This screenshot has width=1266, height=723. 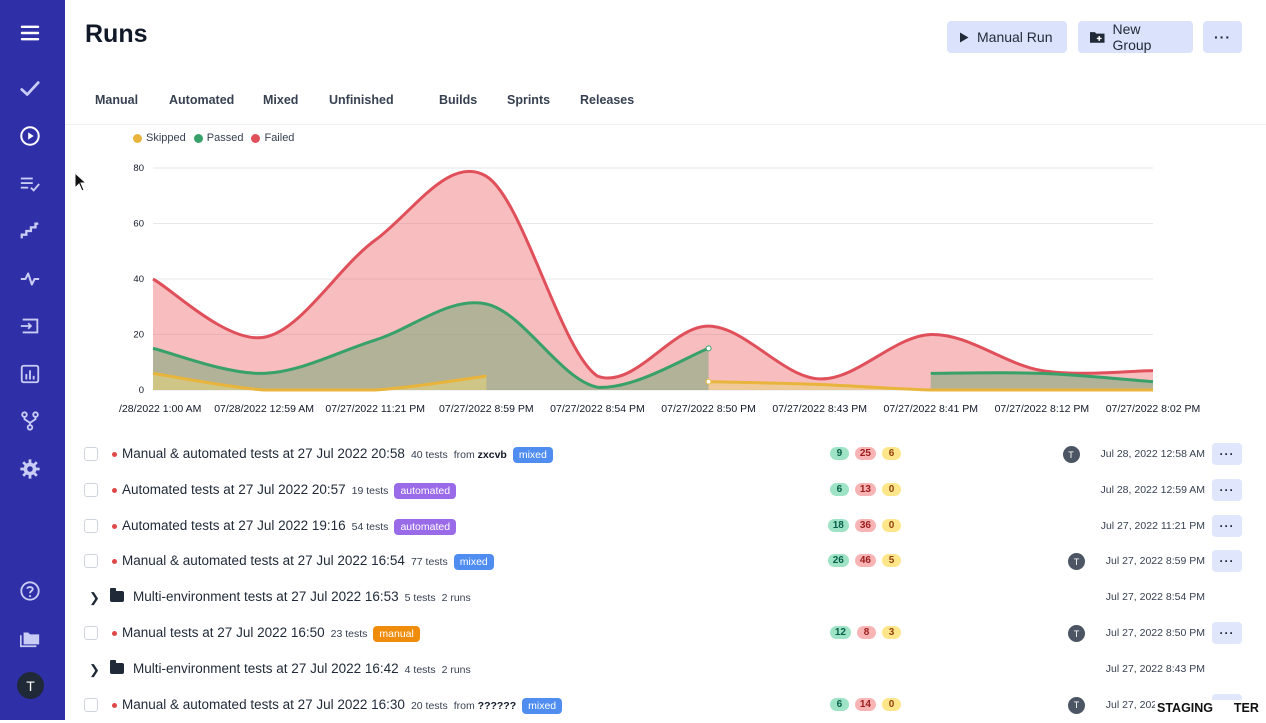 What do you see at coordinates (1208, 708) in the screenshot?
I see `staging-label: STAGING TER` at bounding box center [1208, 708].